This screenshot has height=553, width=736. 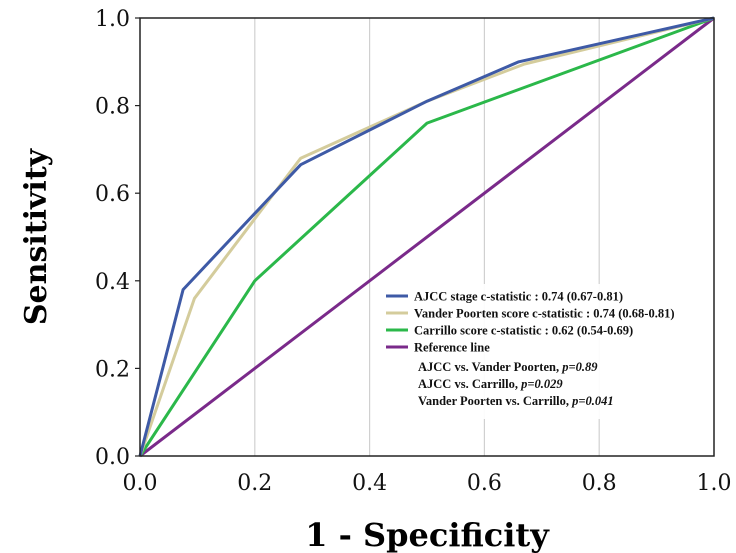 What do you see at coordinates (714, 483) in the screenshot?
I see `x-tick-label: 1.0` at bounding box center [714, 483].